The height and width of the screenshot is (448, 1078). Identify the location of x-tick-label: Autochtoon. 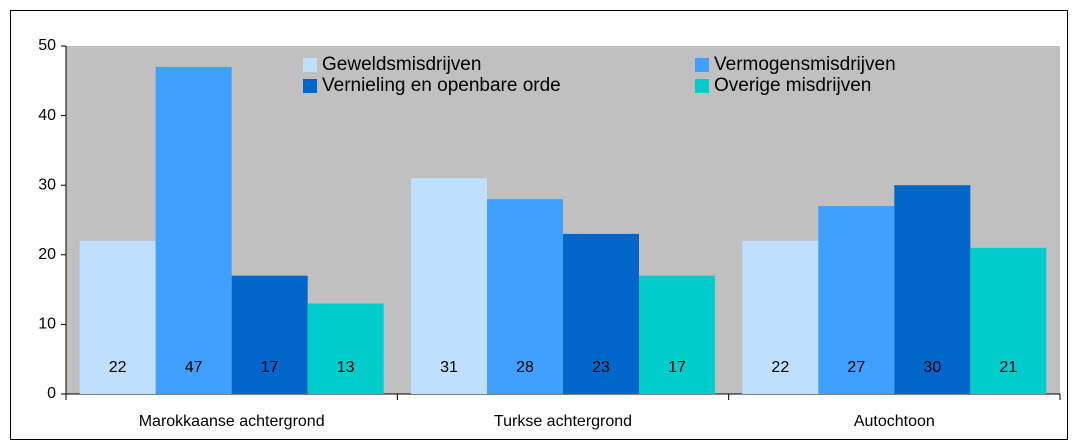
(894, 421).